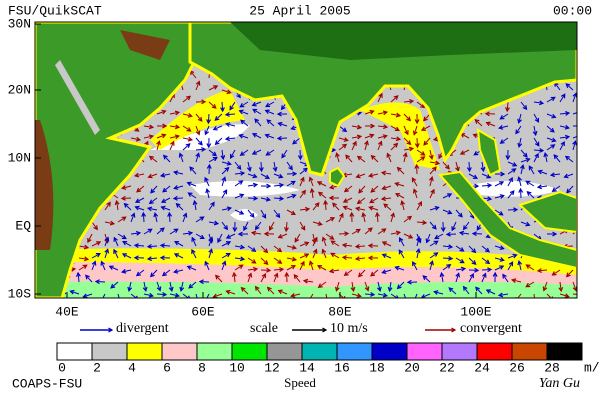 Image resolution: width=600 pixels, height=400 pixels. Describe the element at coordinates (62, 367) in the screenshot. I see `colorbar-tick-label: 0` at that location.